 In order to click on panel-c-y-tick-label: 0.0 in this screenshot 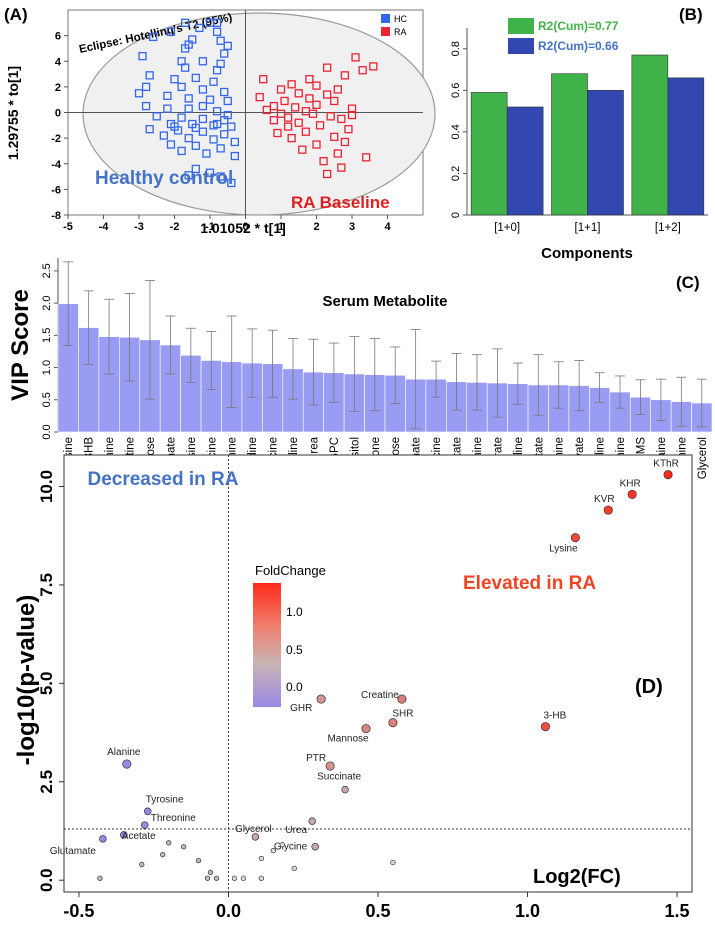, I will do `click(47, 431)`.